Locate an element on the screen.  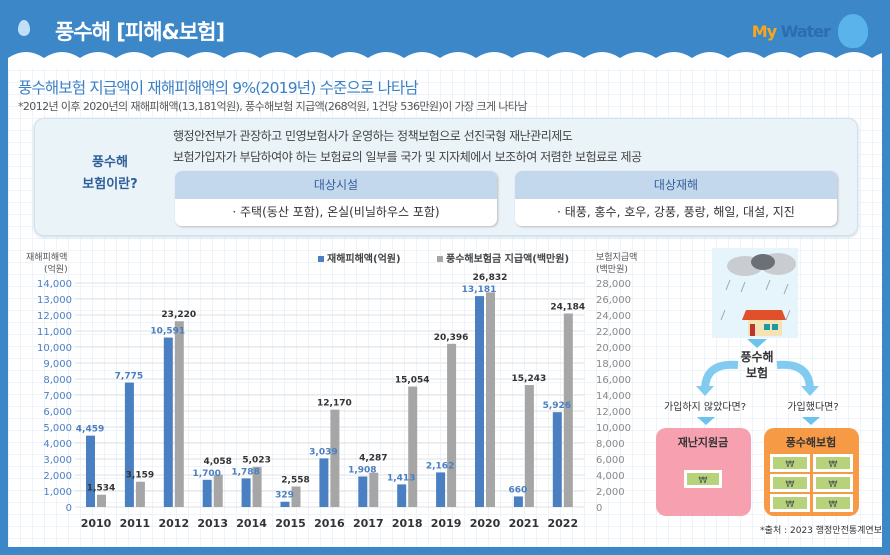
data-label-damage: 5,926 is located at coordinates (557, 406).